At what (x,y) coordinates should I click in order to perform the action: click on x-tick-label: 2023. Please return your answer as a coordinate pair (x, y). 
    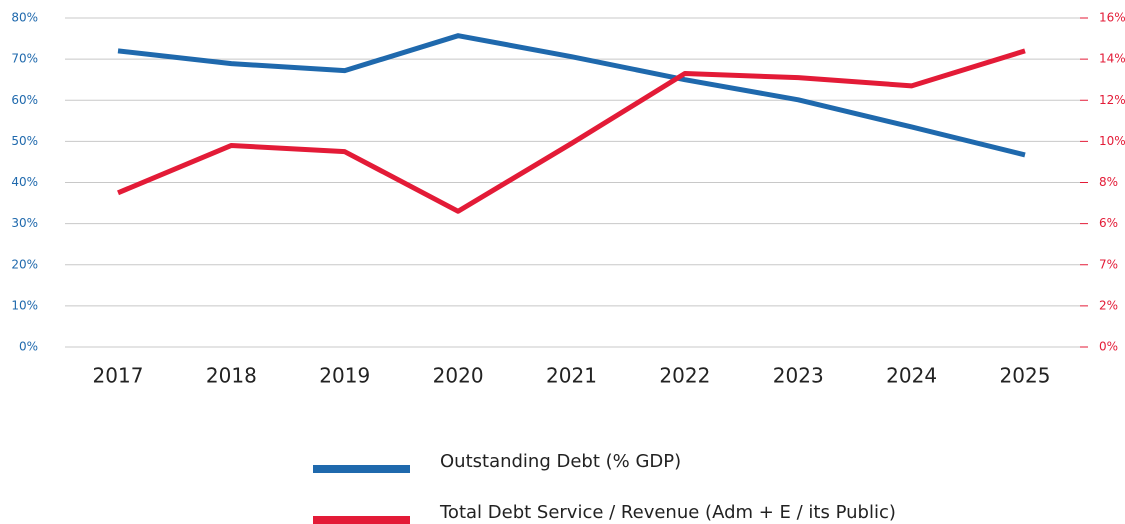
    Looking at the image, I should click on (798, 376).